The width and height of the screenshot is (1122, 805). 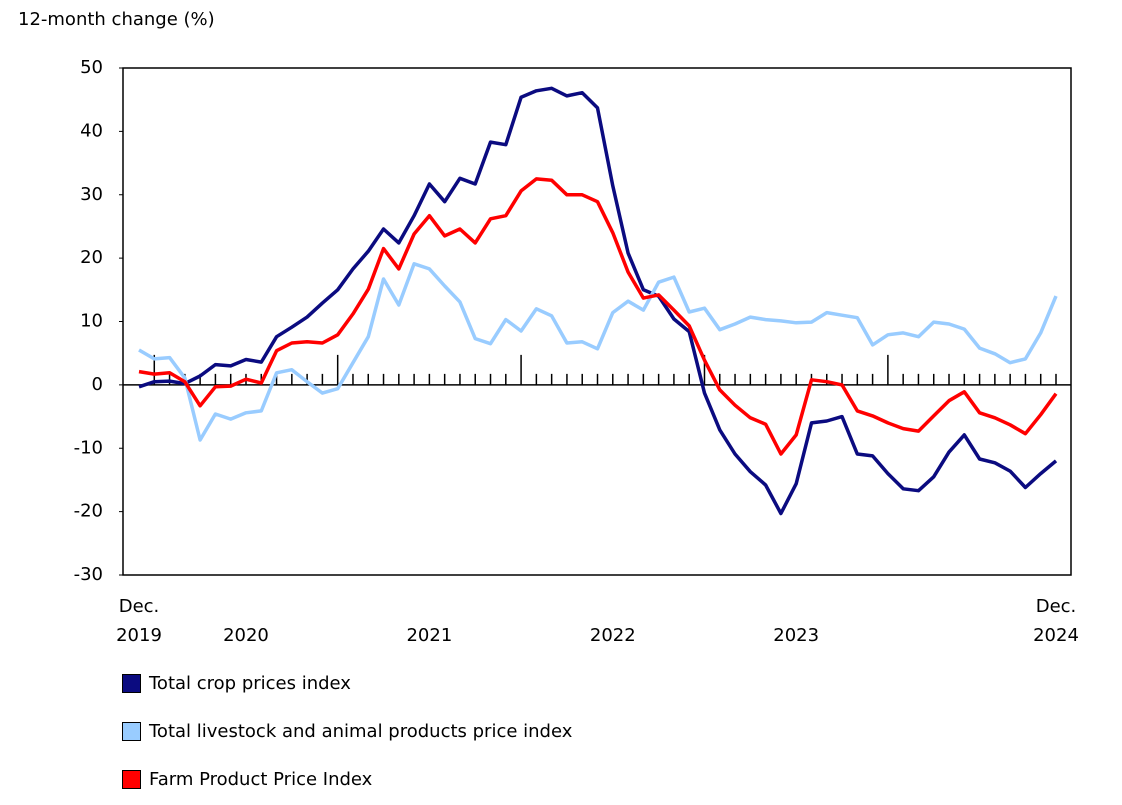 What do you see at coordinates (1056, 621) in the screenshot?
I see `x-tick-label: Dec. 2024` at bounding box center [1056, 621].